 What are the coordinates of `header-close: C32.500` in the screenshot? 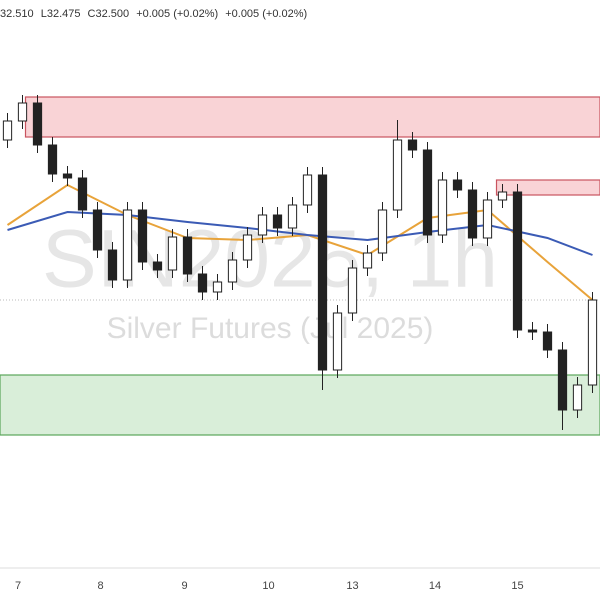 It's located at (109, 14).